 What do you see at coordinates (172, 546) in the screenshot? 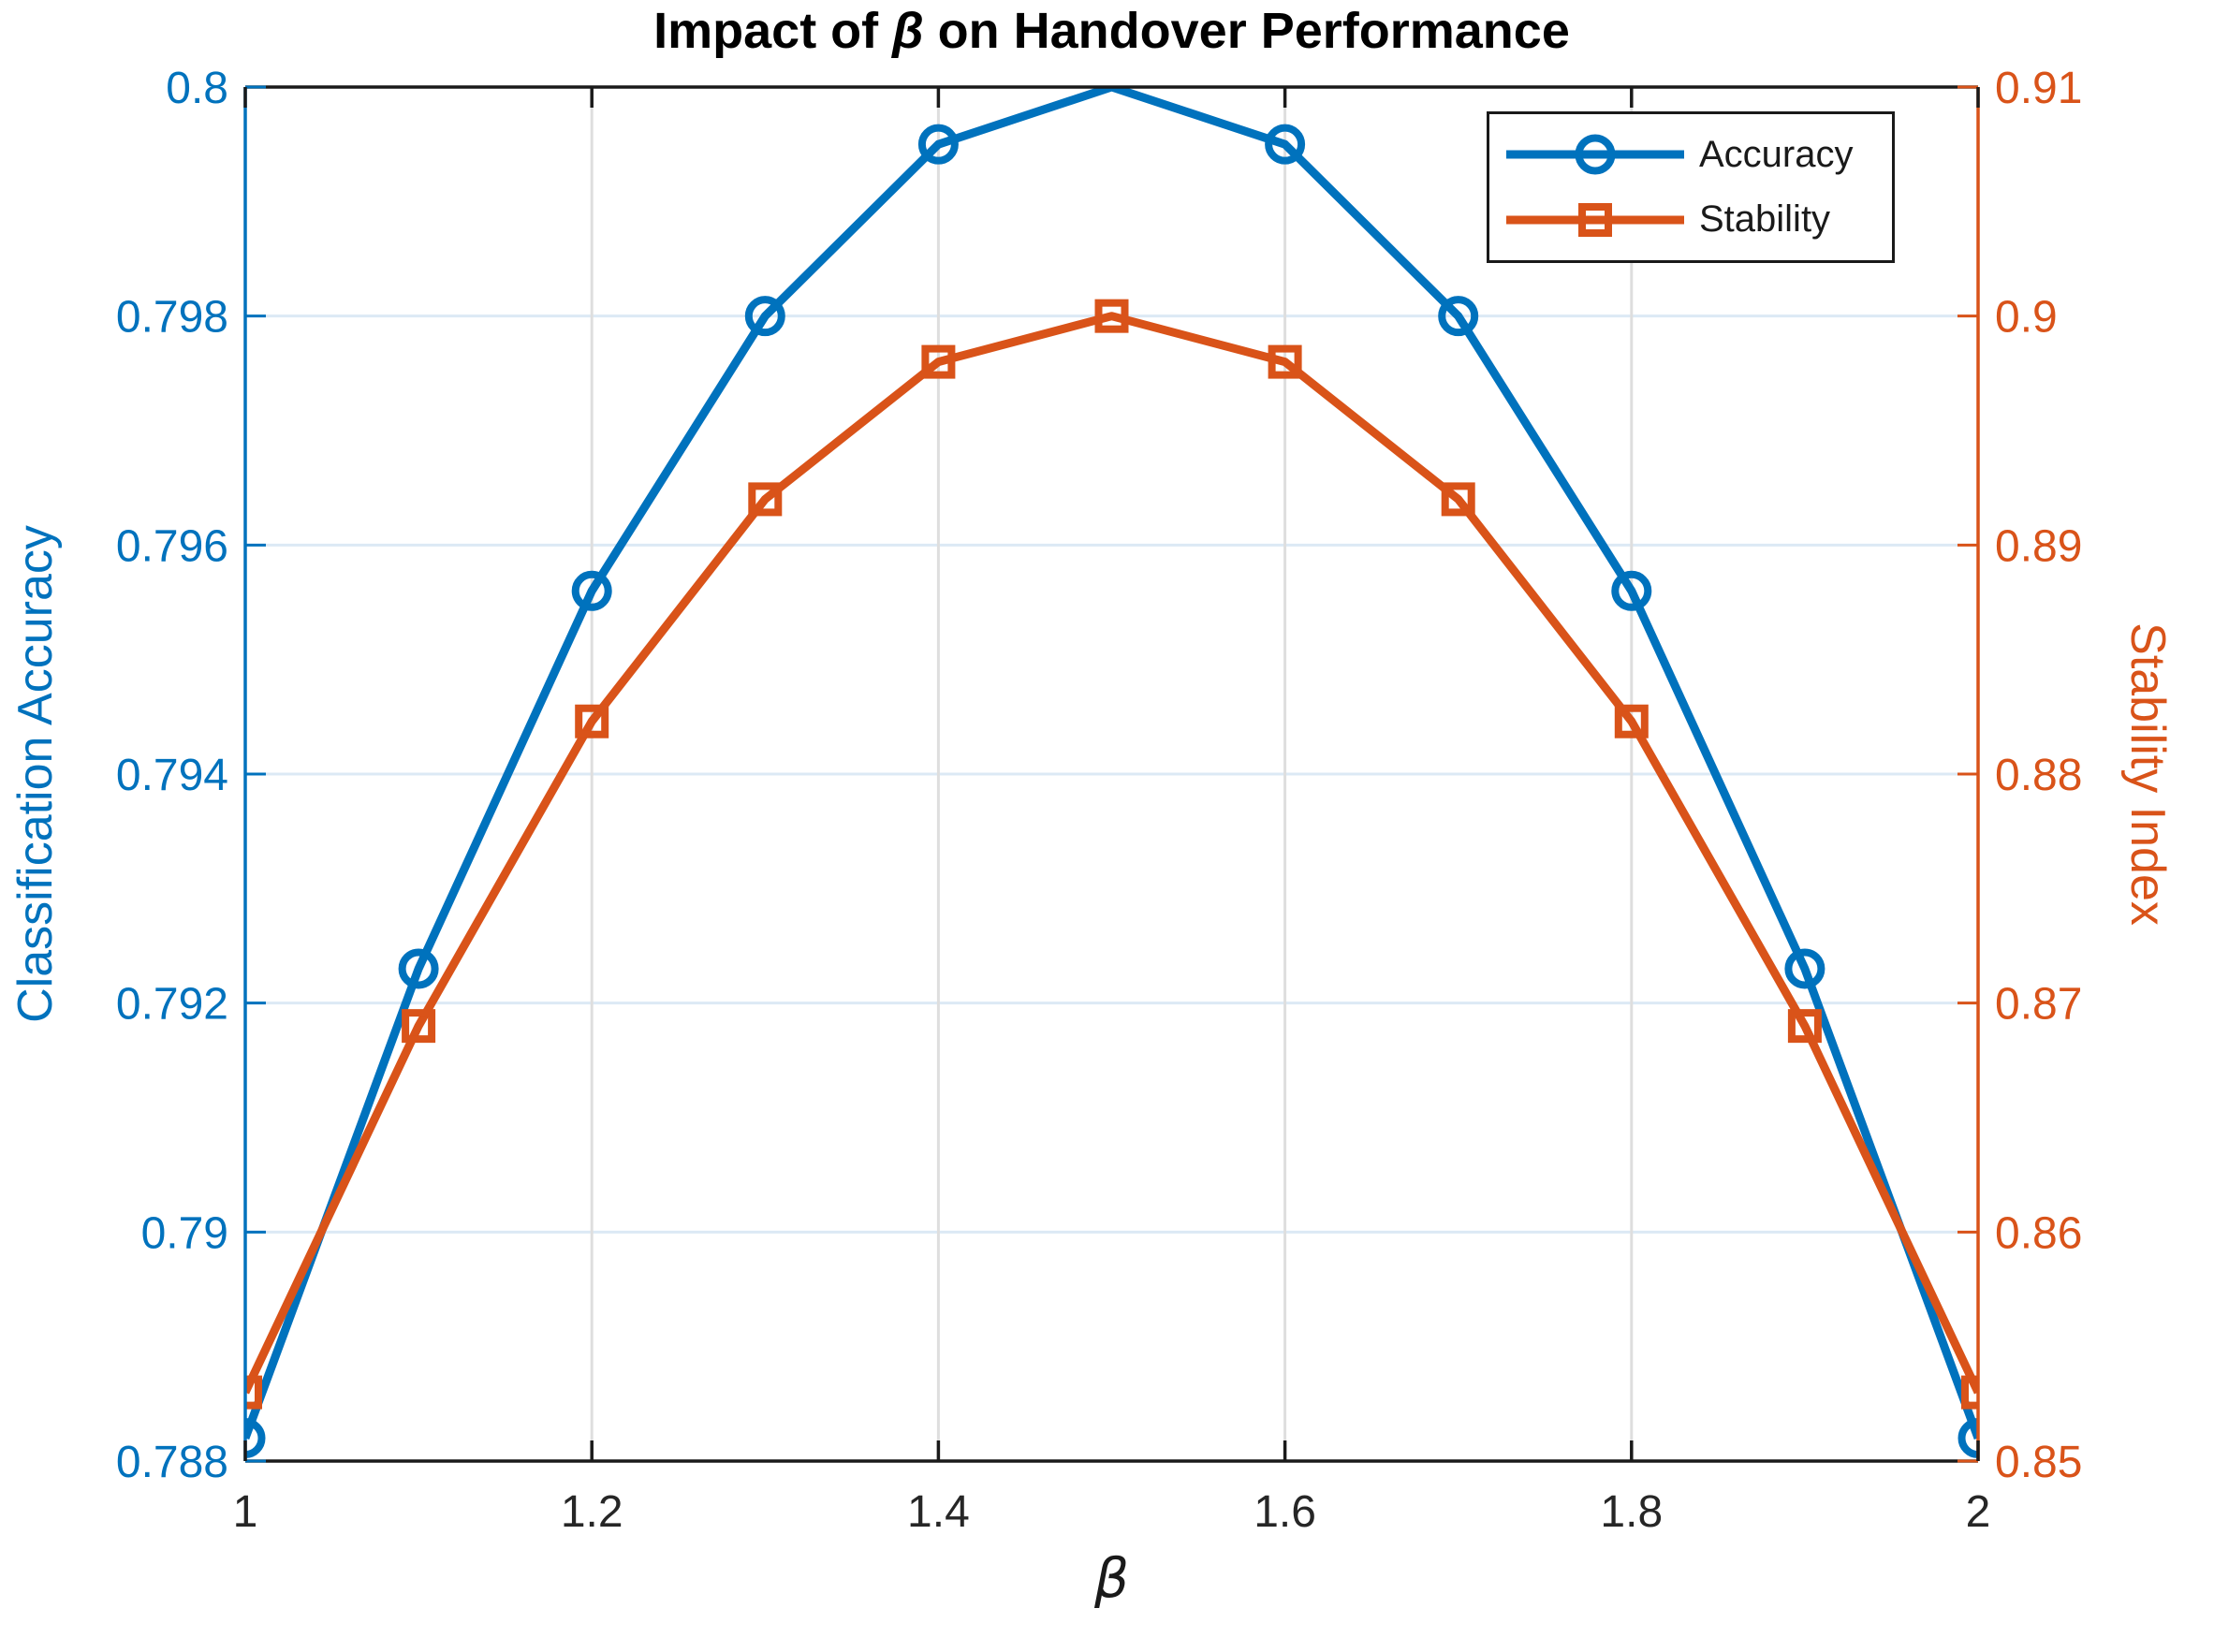
I see `y-tick-label-left: 0.796` at bounding box center [172, 546].